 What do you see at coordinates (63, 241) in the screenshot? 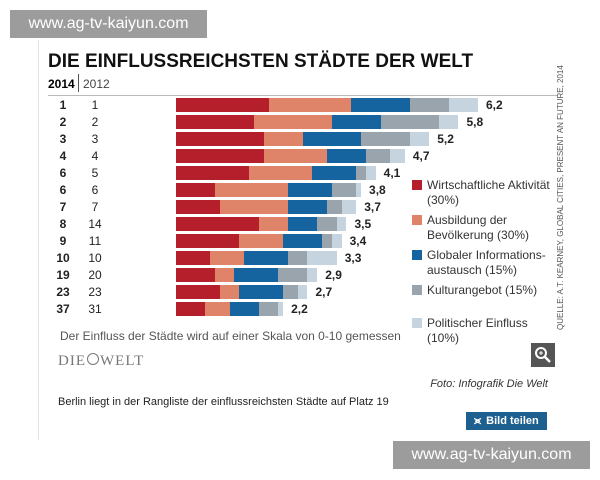
I see `rank-2014: 9` at bounding box center [63, 241].